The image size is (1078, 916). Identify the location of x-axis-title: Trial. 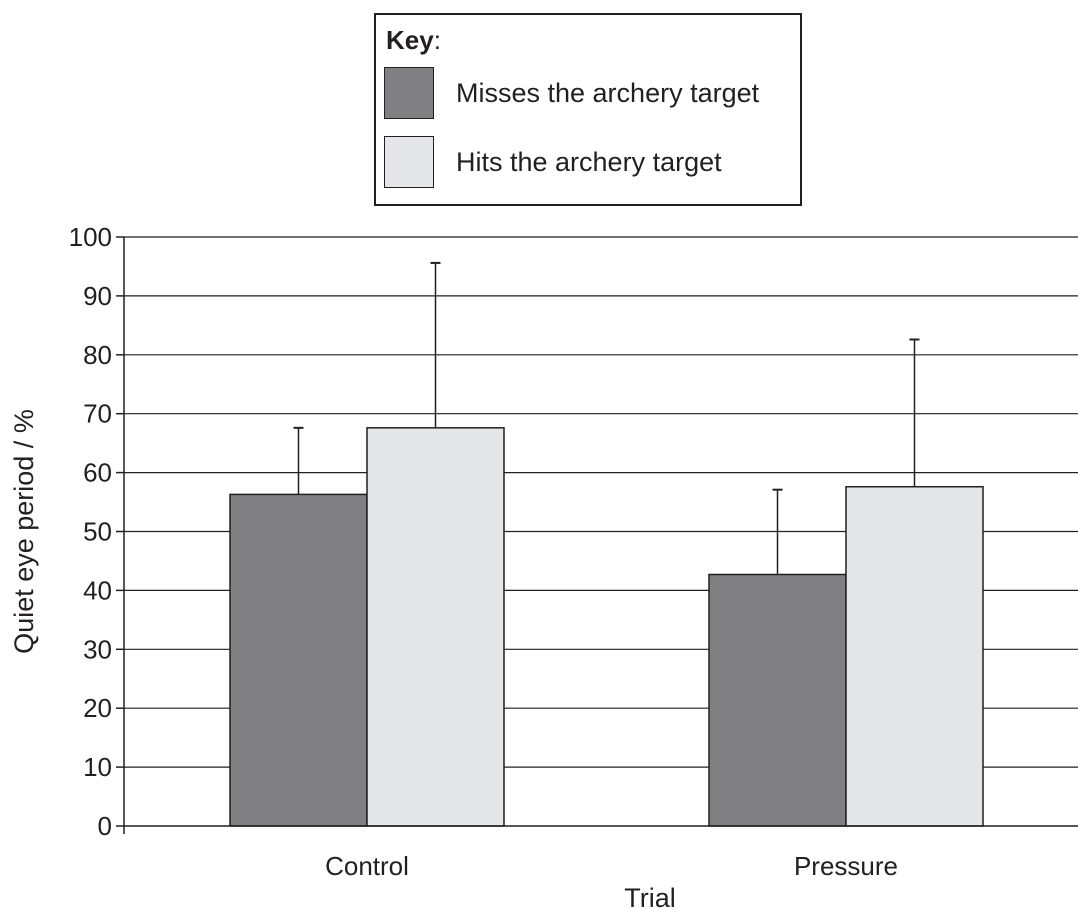
(650, 898).